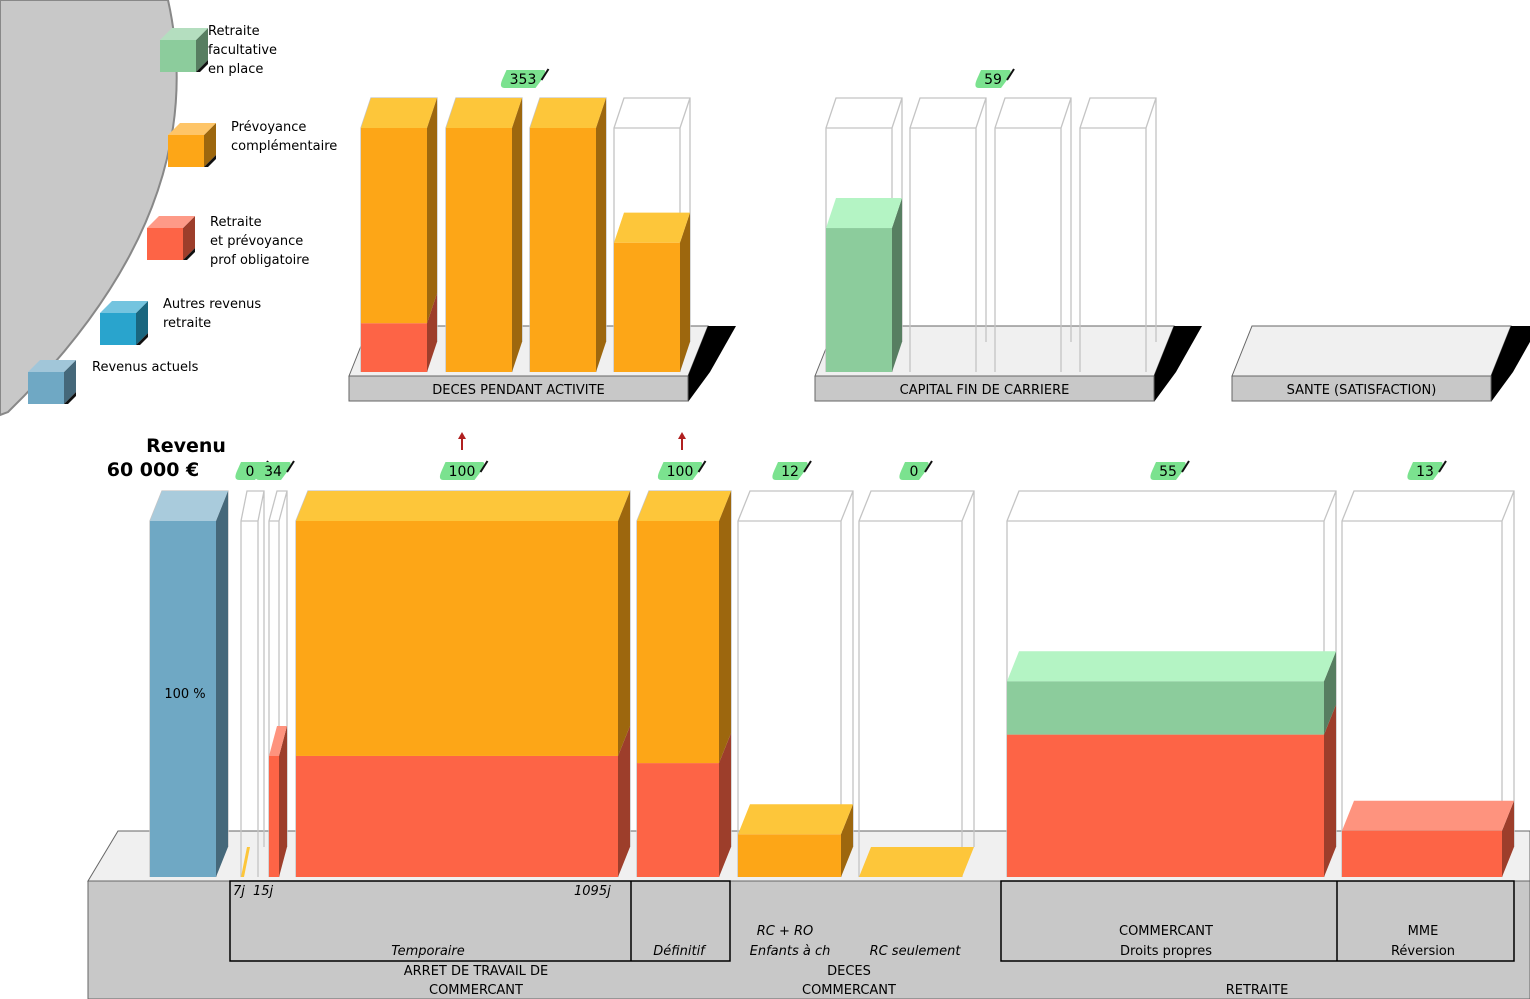  I want to click on bottom-bar-6-s0-side, so click(1330, 790).